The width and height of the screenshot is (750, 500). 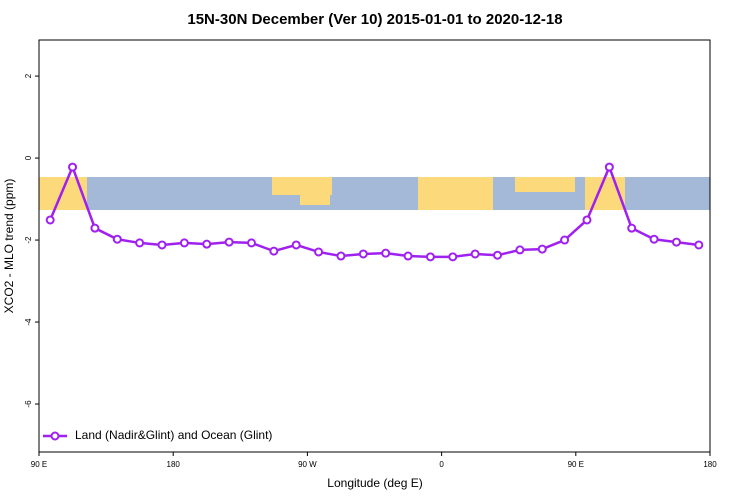 What do you see at coordinates (374, 193) in the screenshot?
I see `map-band` at bounding box center [374, 193].